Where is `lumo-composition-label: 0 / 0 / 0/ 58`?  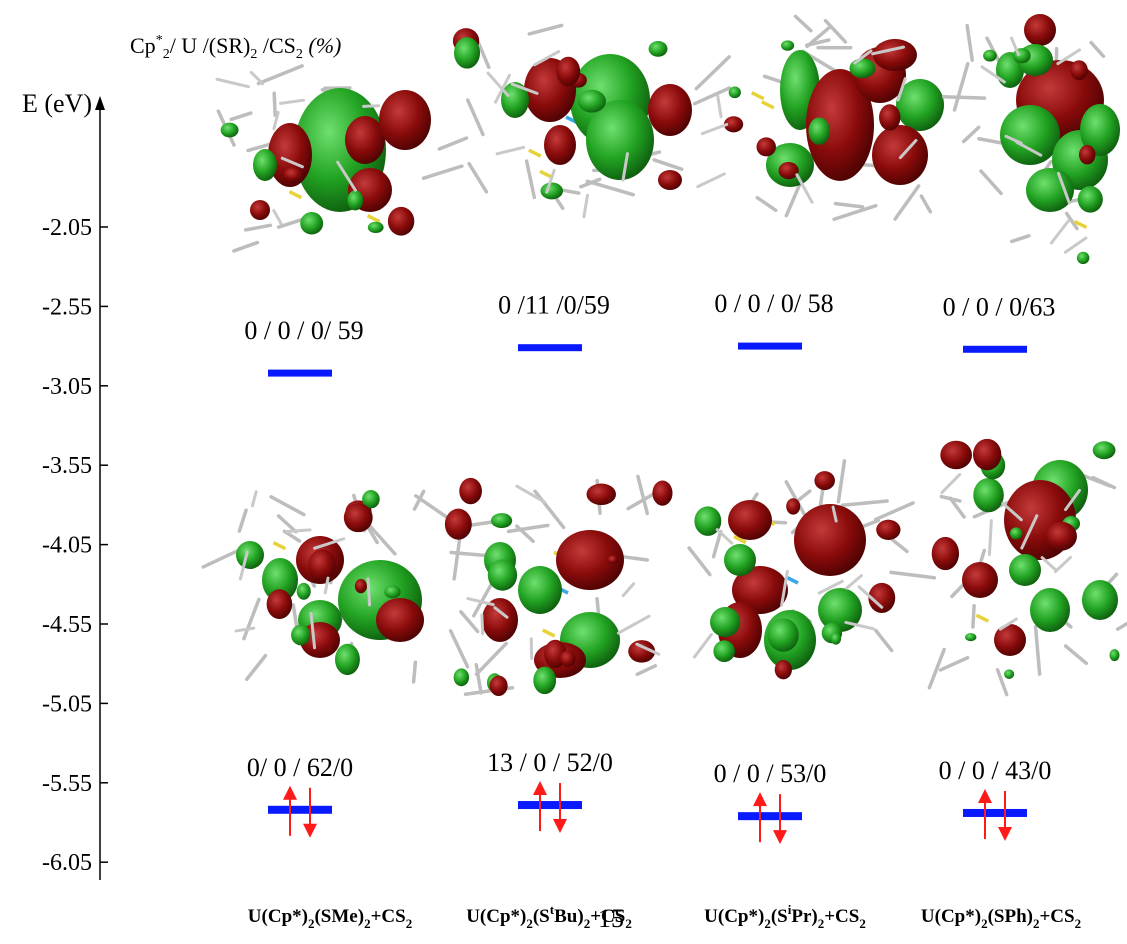
lumo-composition-label: 0 / 0 / 0/ 58 is located at coordinates (773, 303).